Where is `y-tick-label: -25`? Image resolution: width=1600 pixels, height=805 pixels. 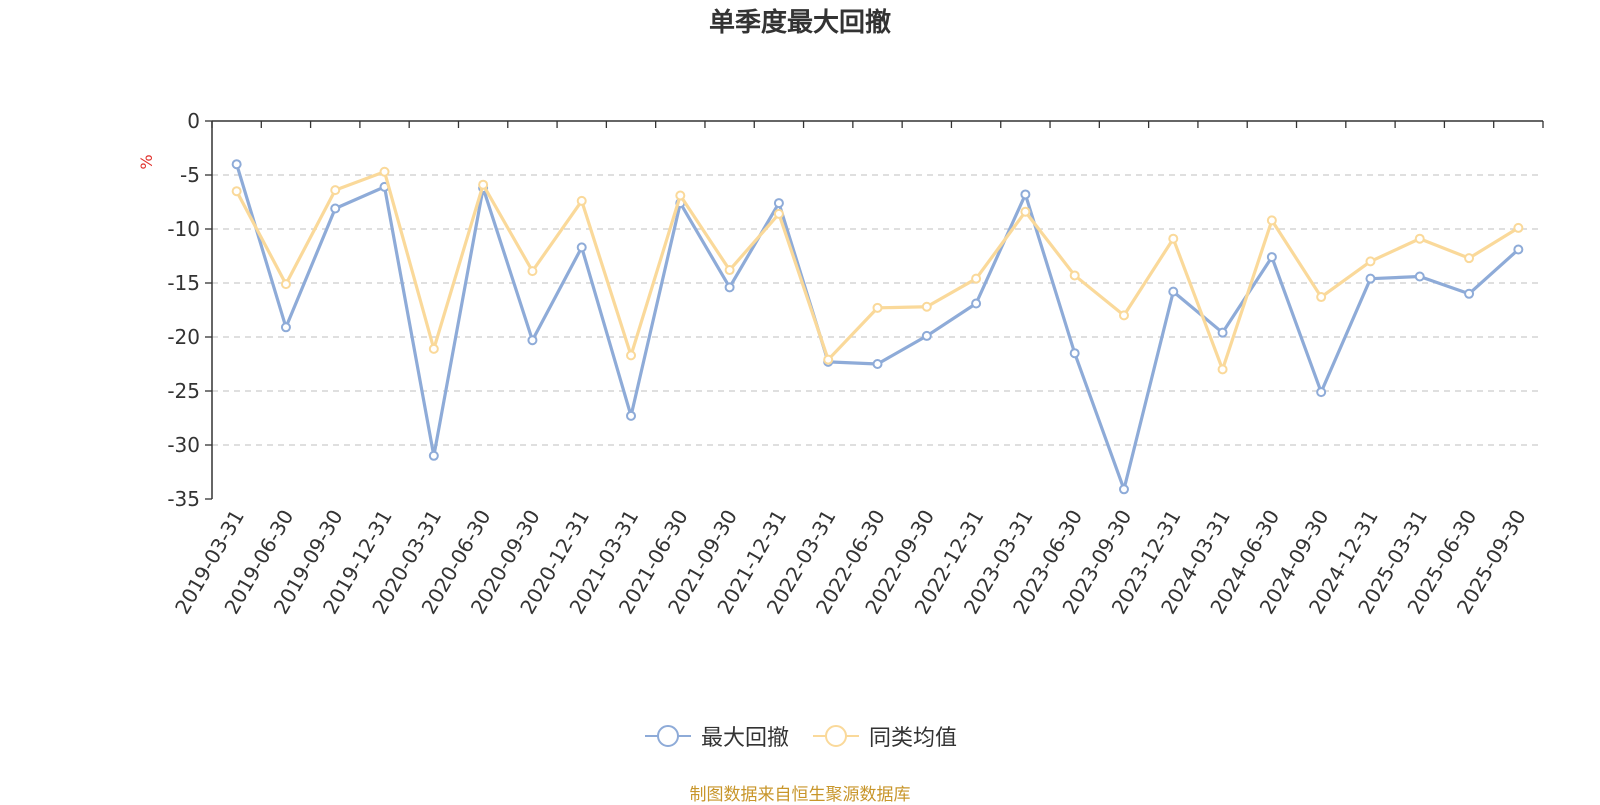
y-tick-label: -25 is located at coordinates (183, 391).